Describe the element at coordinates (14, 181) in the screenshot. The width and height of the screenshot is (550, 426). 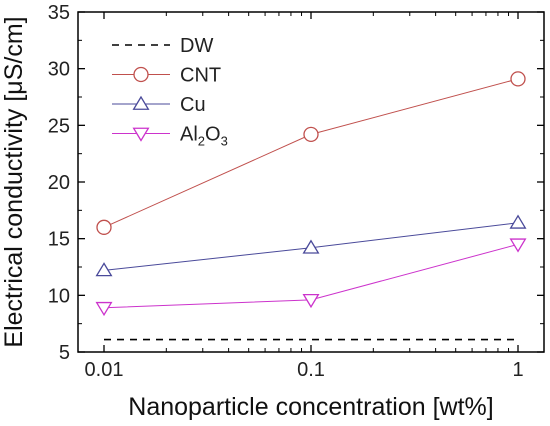
I see `y-axis-title: Electrical conductivity [μS/cm]` at that location.